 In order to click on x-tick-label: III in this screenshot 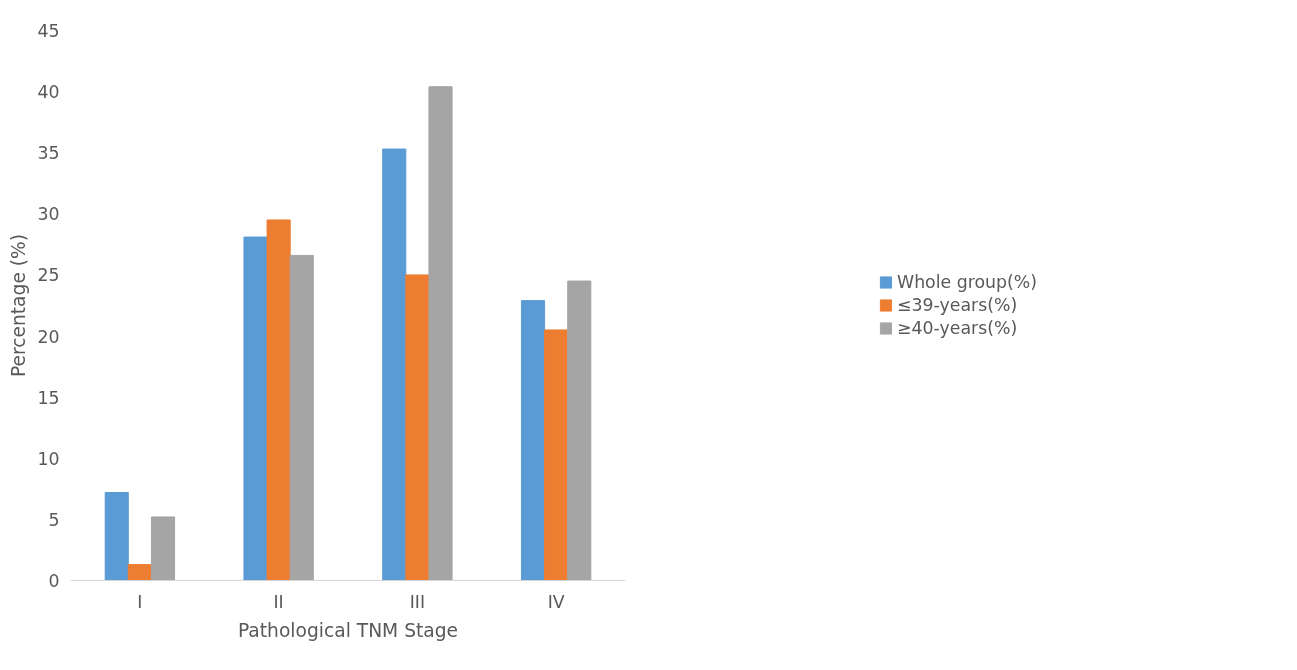, I will do `click(417, 601)`.